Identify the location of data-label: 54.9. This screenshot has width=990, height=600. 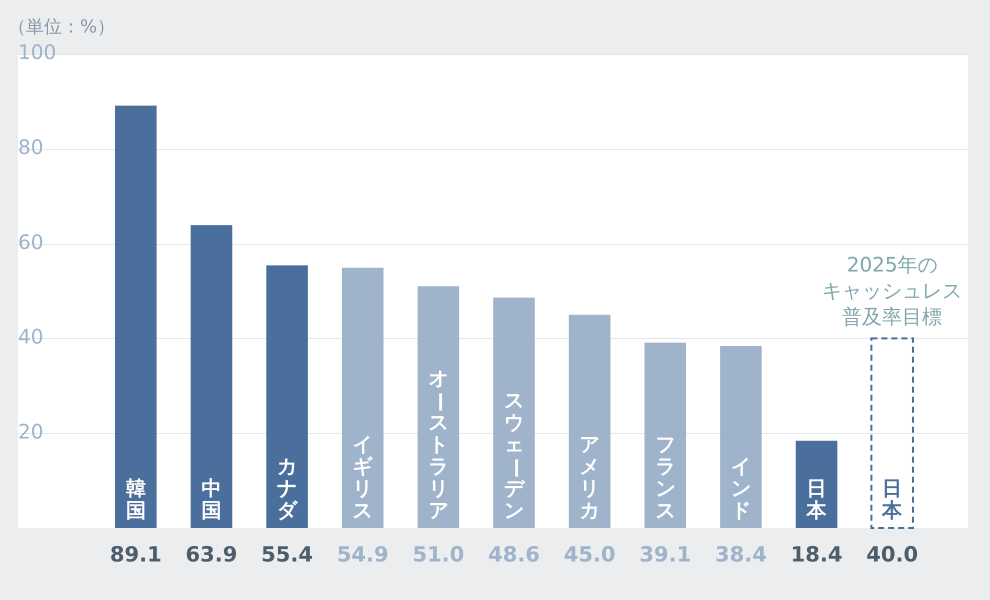
(362, 554).